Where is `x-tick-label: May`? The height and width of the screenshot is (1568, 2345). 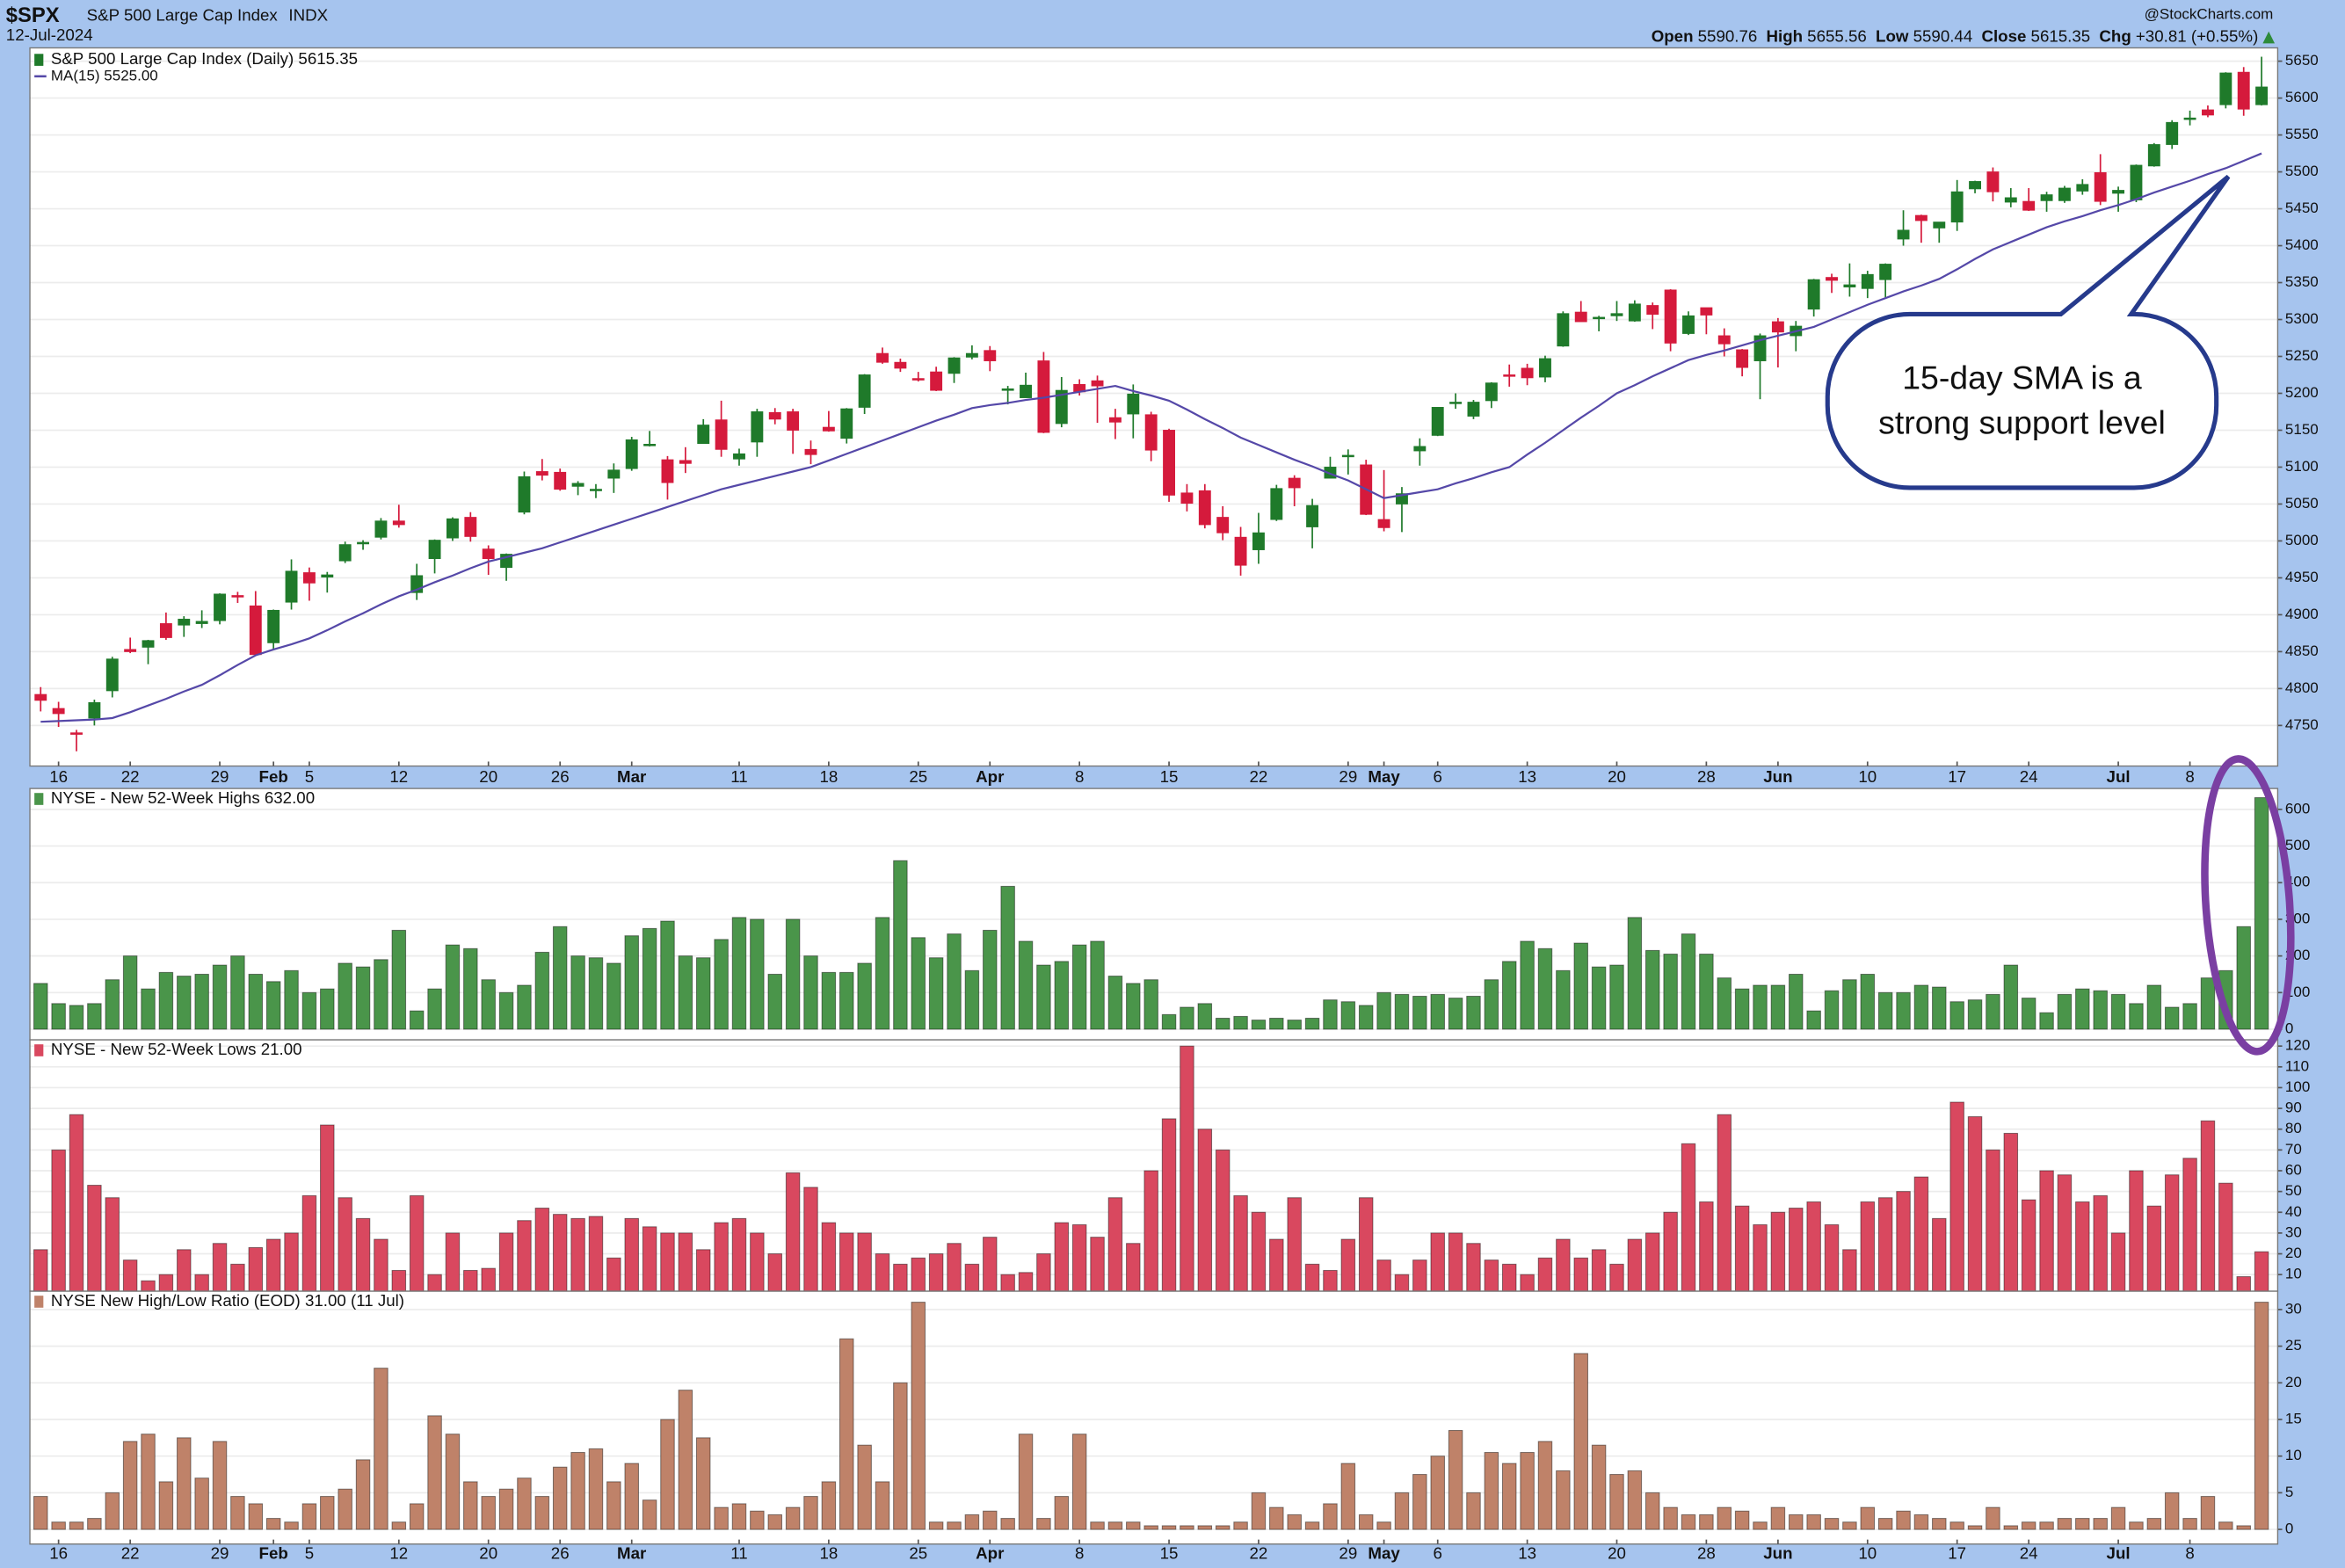
x-tick-label: May is located at coordinates (1384, 1553).